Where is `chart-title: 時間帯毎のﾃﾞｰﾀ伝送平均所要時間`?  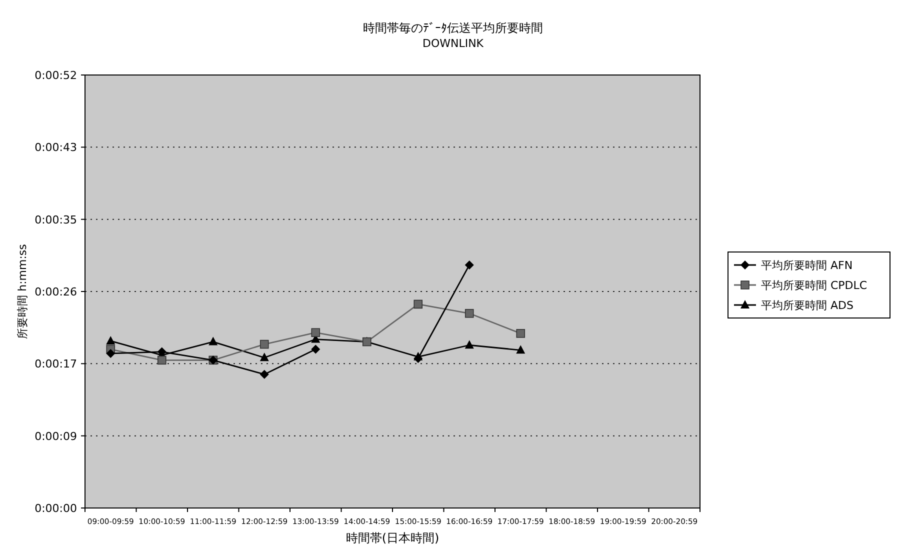 chart-title: 時間帯毎のﾃﾞｰﾀ伝送平均所要時間 is located at coordinates (453, 28).